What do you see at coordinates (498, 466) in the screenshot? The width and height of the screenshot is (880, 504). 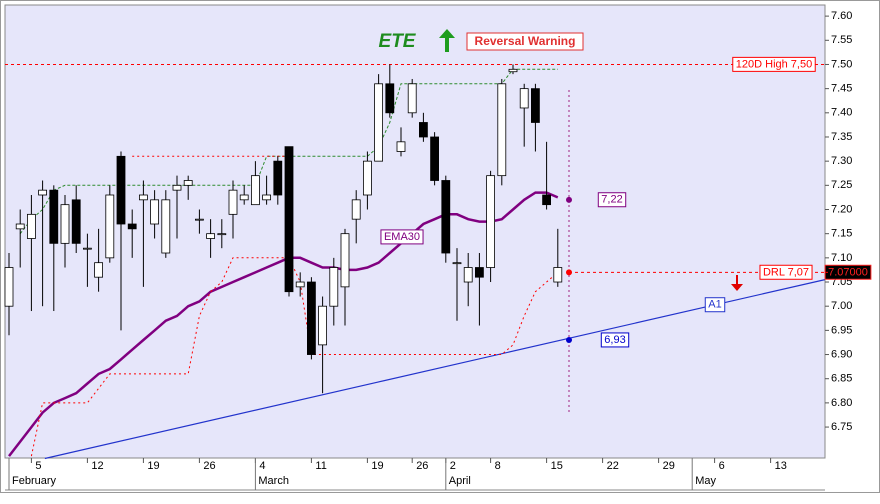 I see `x-tick-label: 8` at bounding box center [498, 466].